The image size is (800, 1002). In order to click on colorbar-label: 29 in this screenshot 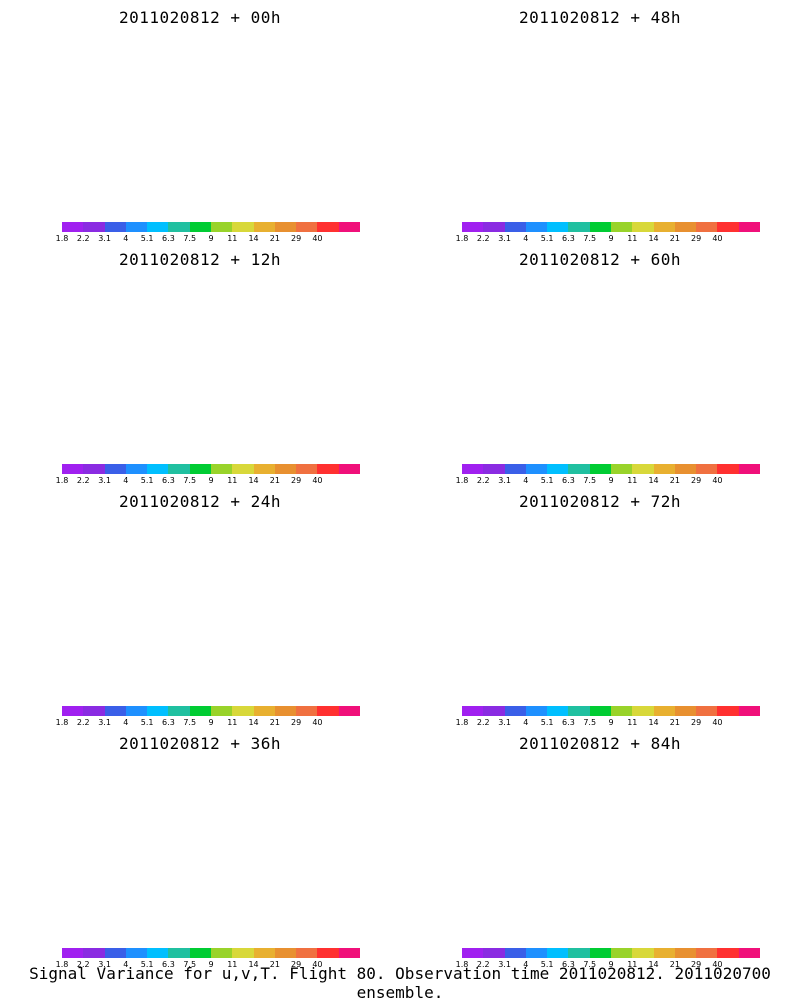, I will do `click(696, 964)`.